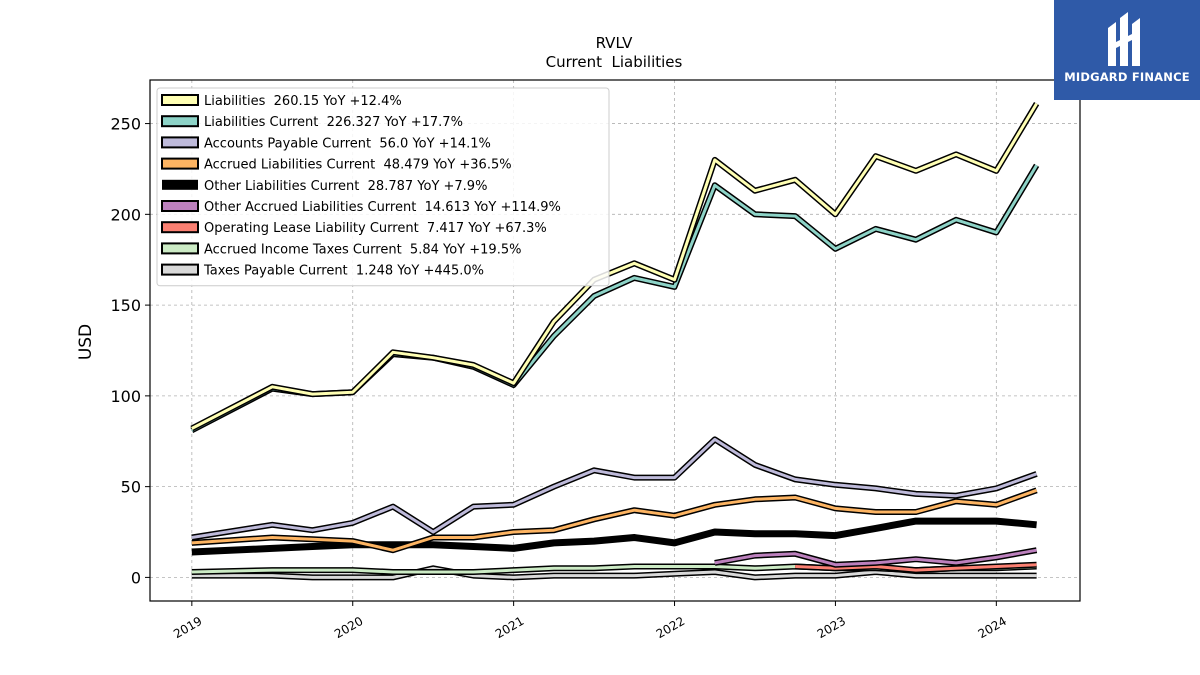 Image resolution: width=1200 pixels, height=675 pixels. Describe the element at coordinates (1127, 77) in the screenshot. I see `logo-text: MIDGARD FINANCE` at that location.